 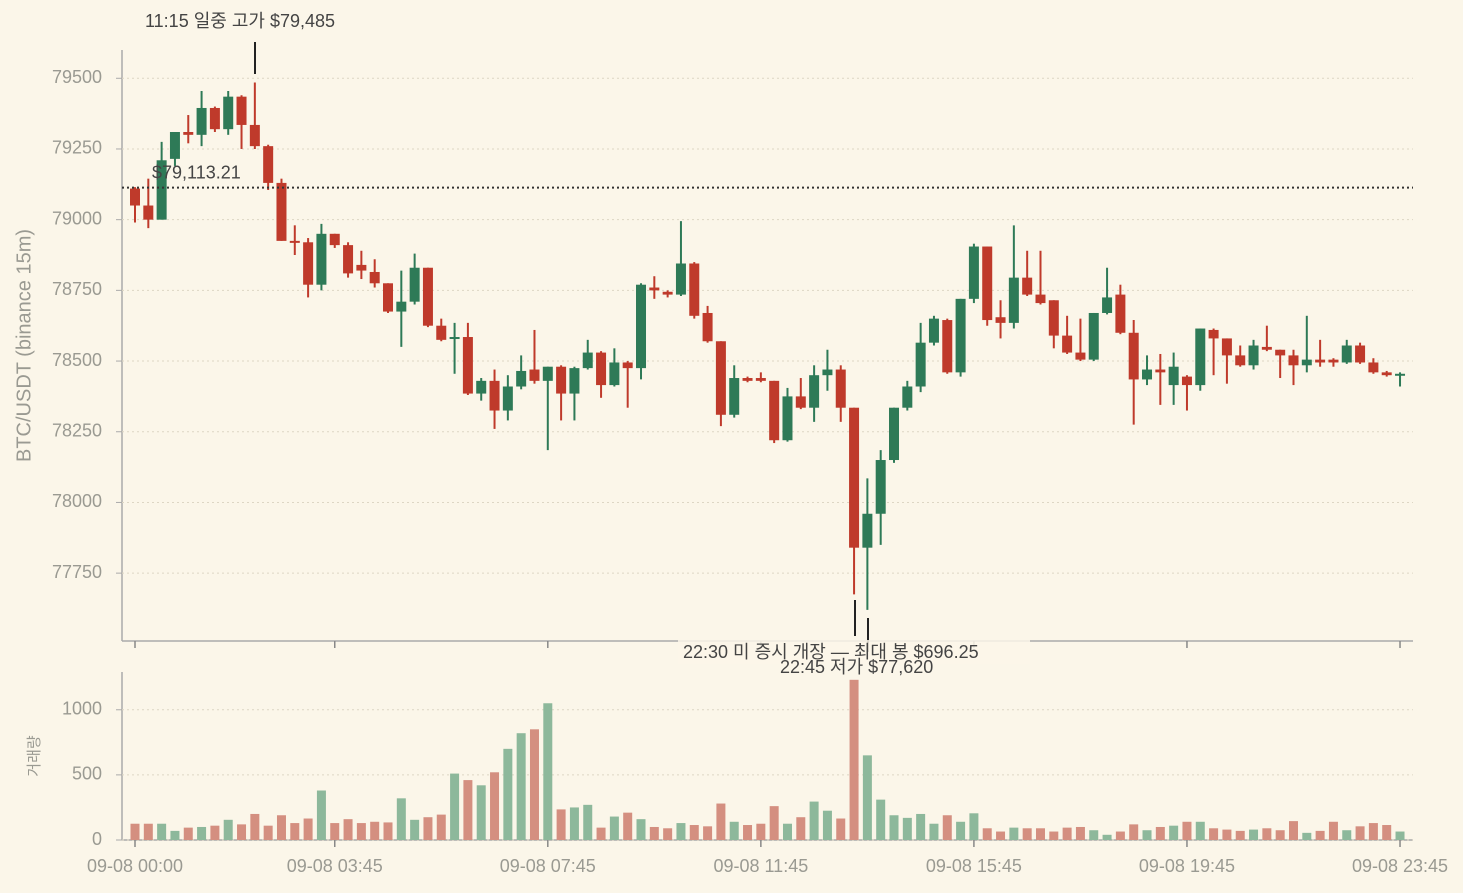 What do you see at coordinates (548, 866) in the screenshot?
I see `x-tick-label: 09-08 07:45` at bounding box center [548, 866].